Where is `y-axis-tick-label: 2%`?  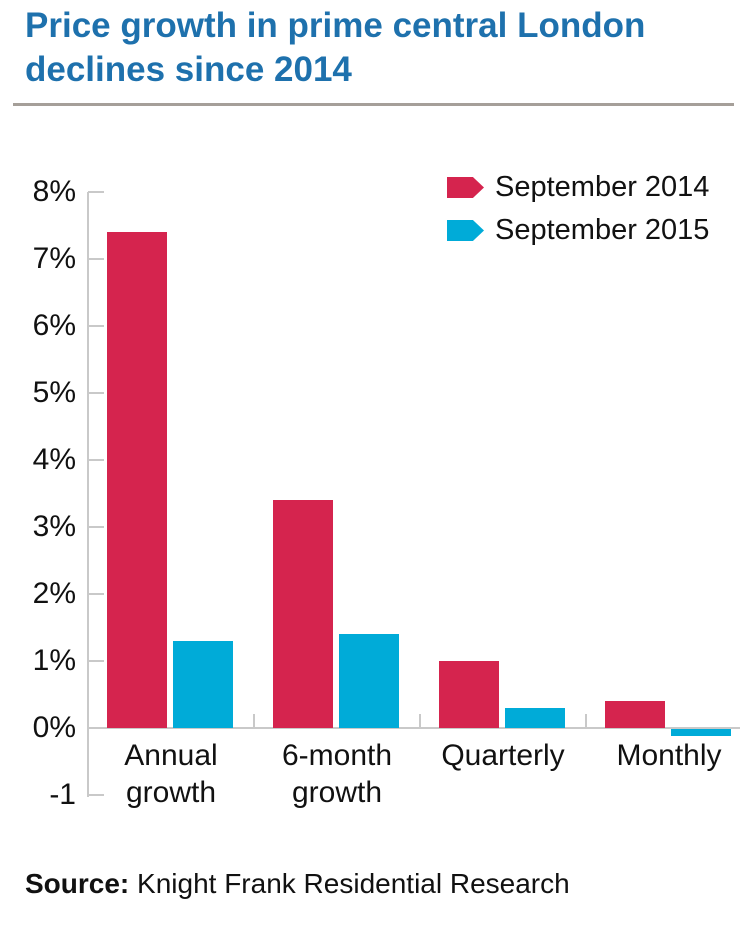
y-axis-tick-label: 2% is located at coordinates (54, 593).